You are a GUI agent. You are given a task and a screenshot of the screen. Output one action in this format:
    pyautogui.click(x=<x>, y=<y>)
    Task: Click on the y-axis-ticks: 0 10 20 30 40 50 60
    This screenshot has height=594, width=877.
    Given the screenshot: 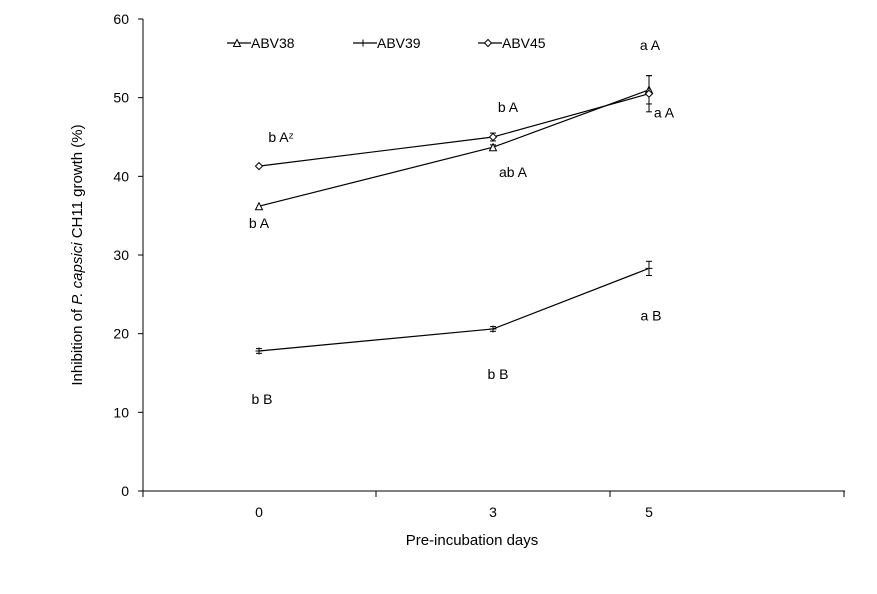 What is the action you would take?
    pyautogui.click(x=128, y=255)
    